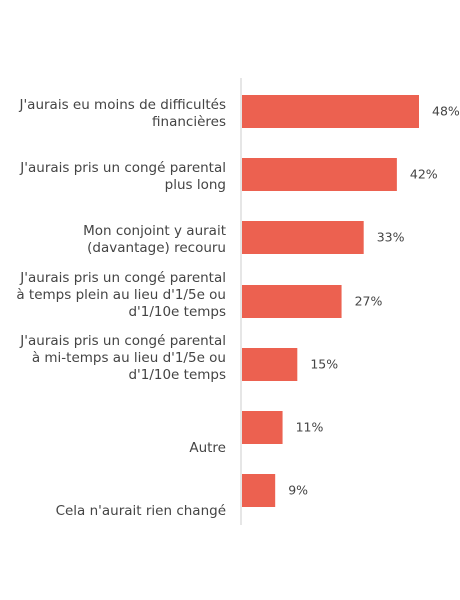 This screenshot has width=460, height=600. I want to click on category-label-line: Autre, so click(207, 448).